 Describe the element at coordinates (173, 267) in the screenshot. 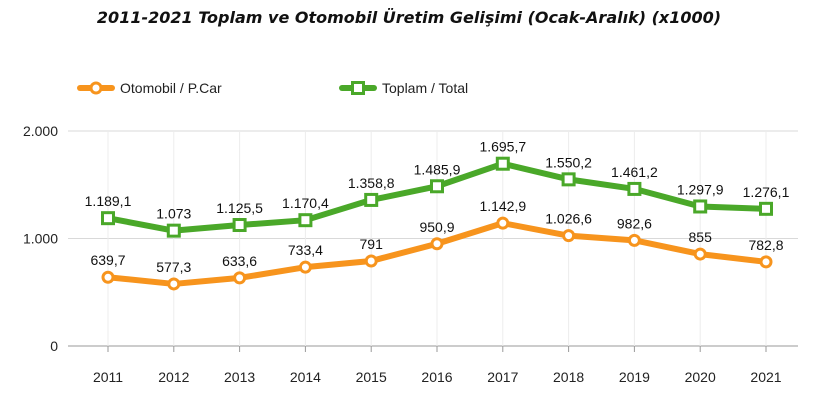

I see `data-label: 577,3` at that location.